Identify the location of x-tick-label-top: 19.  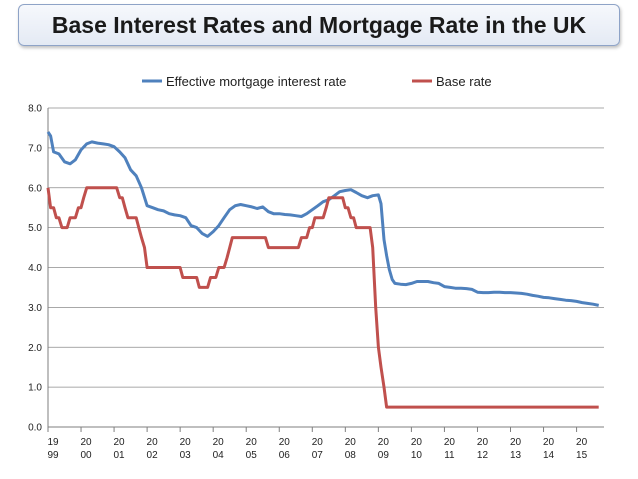
(53, 442).